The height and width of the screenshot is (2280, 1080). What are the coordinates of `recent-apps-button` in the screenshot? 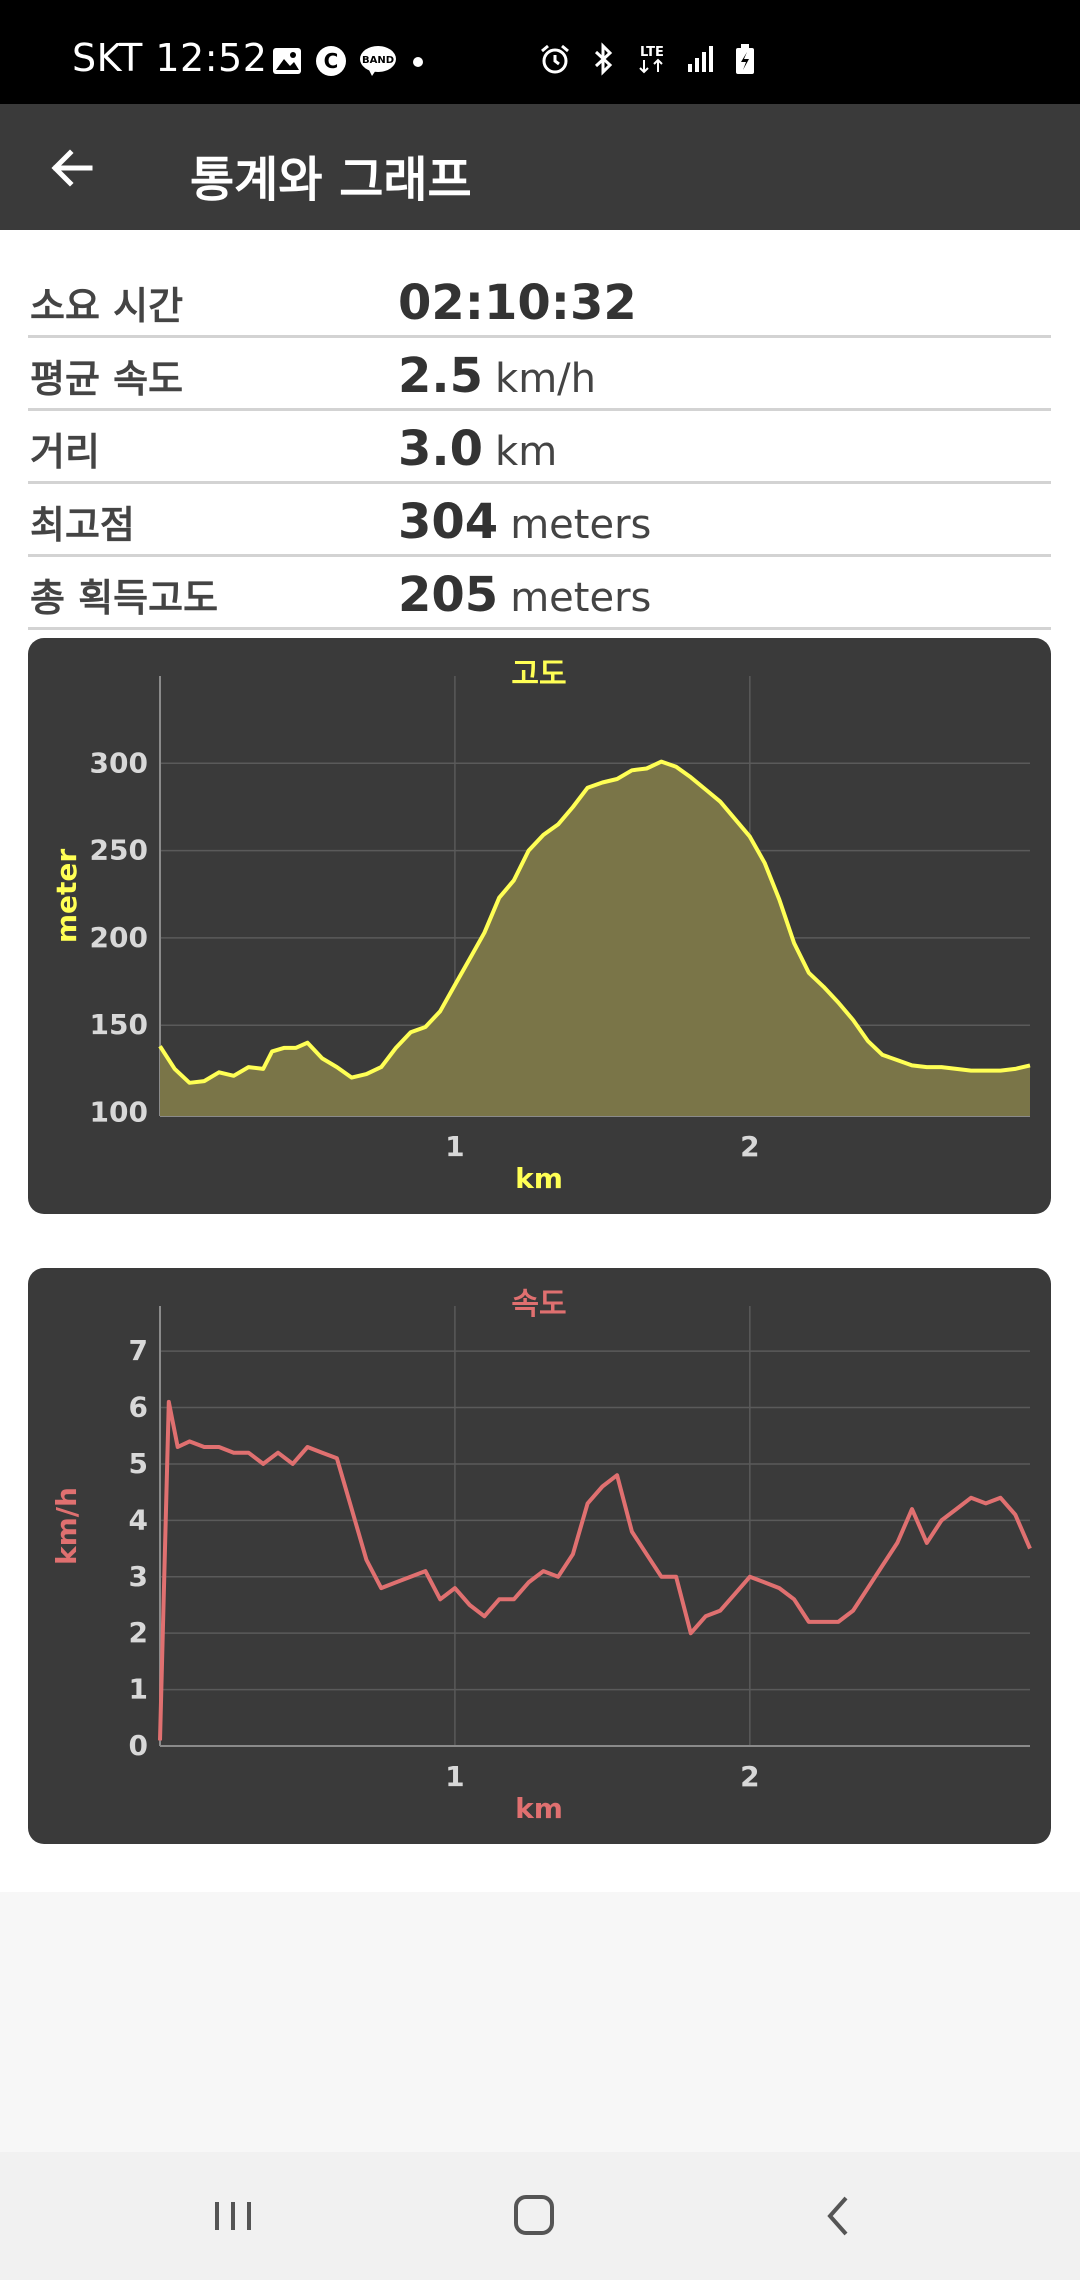 It's located at (233, 2216).